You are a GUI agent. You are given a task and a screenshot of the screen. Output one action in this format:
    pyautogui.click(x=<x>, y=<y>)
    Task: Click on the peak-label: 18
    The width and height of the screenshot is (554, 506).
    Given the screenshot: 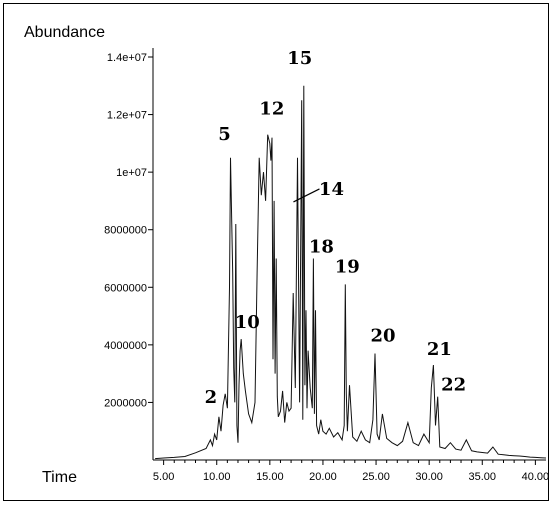 What is the action you would take?
    pyautogui.click(x=321, y=247)
    